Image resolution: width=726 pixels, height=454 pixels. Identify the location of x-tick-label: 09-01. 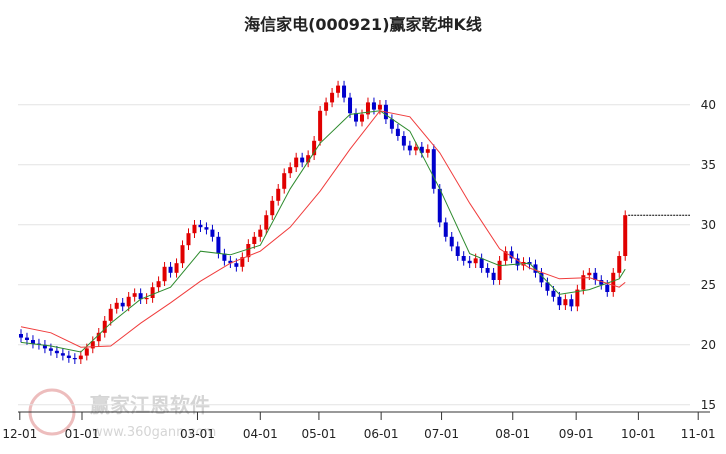
(576, 434).